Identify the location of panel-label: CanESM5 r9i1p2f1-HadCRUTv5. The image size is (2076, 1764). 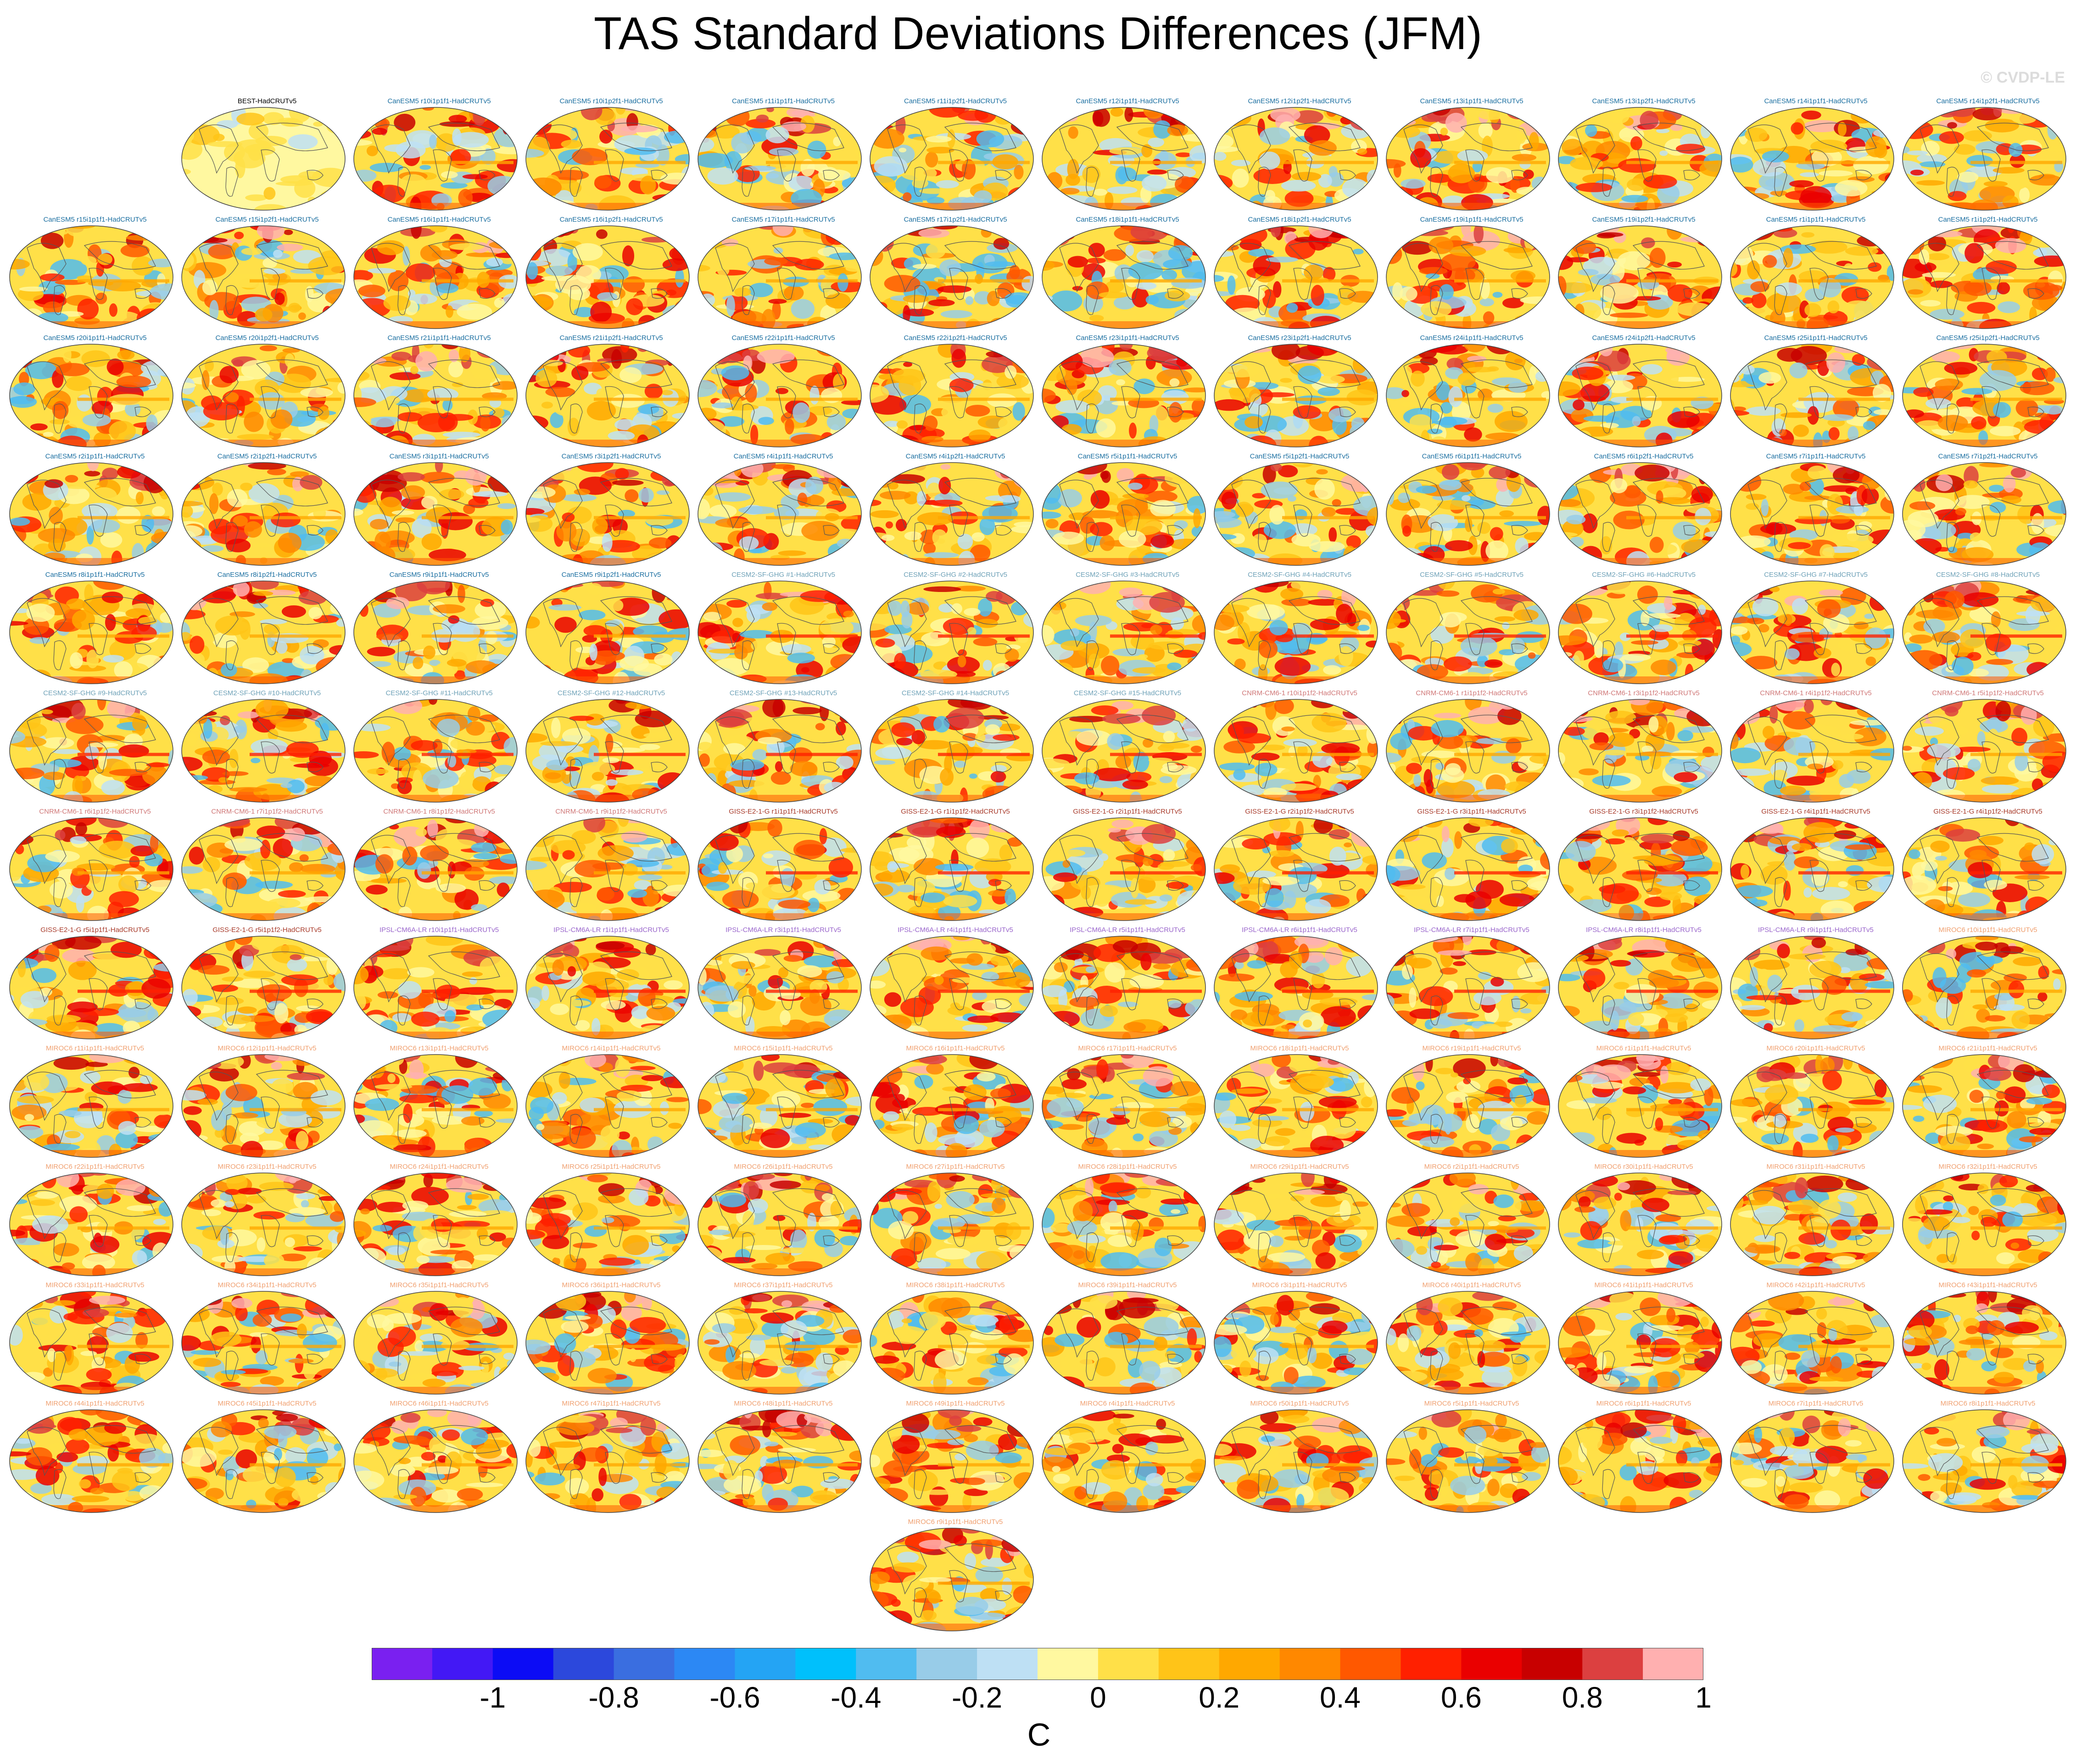
(611, 575).